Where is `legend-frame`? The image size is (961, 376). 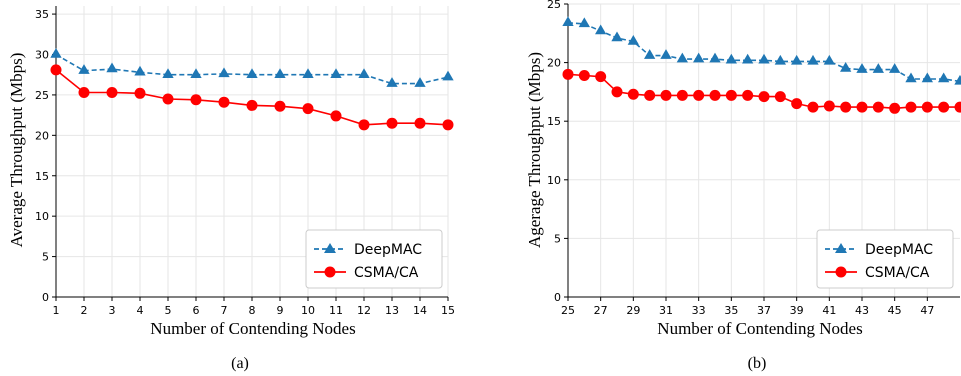 legend-frame is located at coordinates (374, 259).